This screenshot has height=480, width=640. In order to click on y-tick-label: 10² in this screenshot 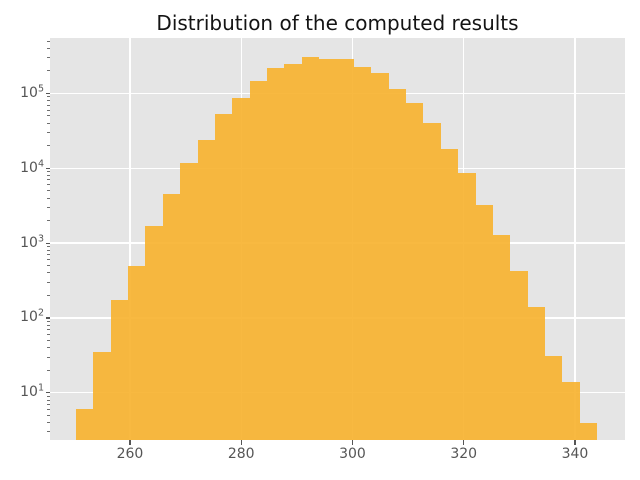, I will do `click(32, 316)`.